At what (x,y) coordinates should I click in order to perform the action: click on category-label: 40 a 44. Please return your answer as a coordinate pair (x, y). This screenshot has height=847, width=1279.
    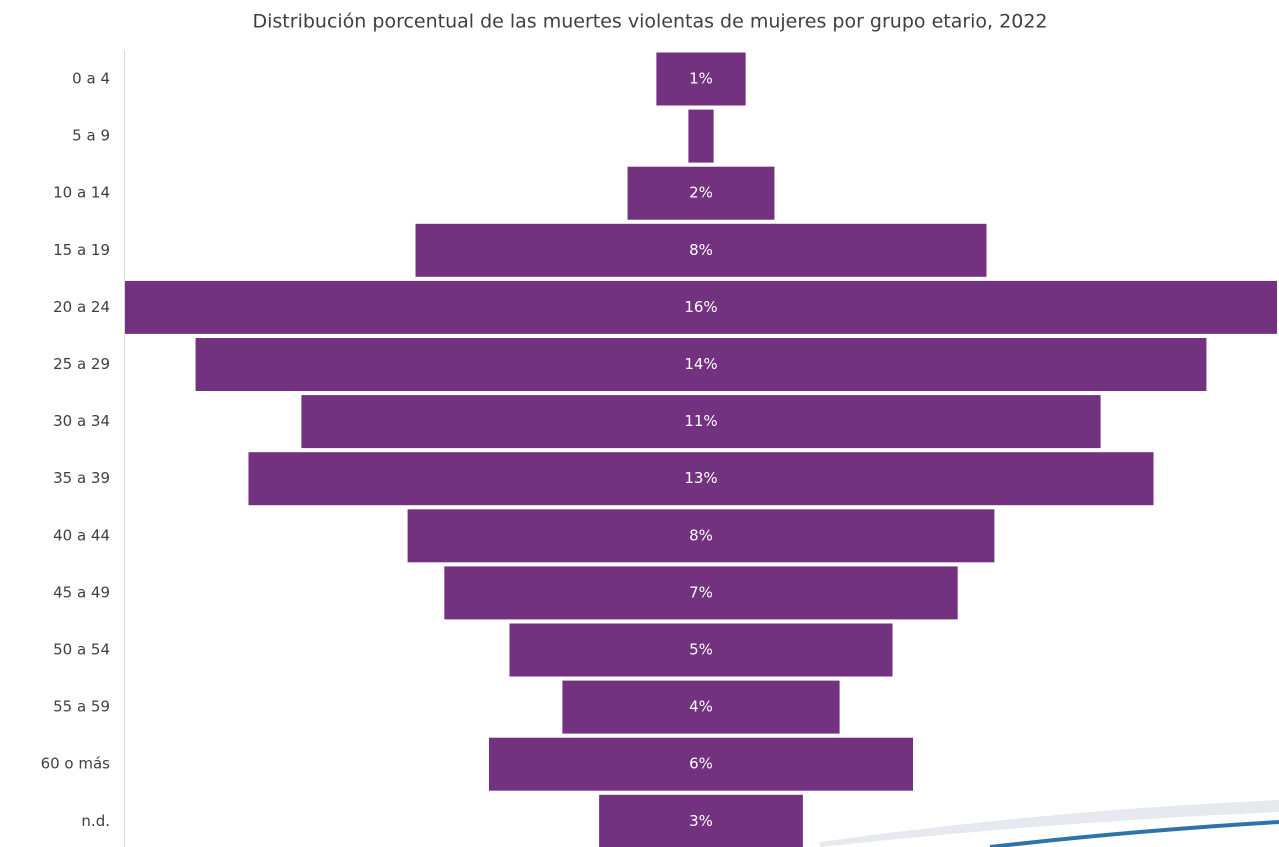
    Looking at the image, I should click on (81, 535).